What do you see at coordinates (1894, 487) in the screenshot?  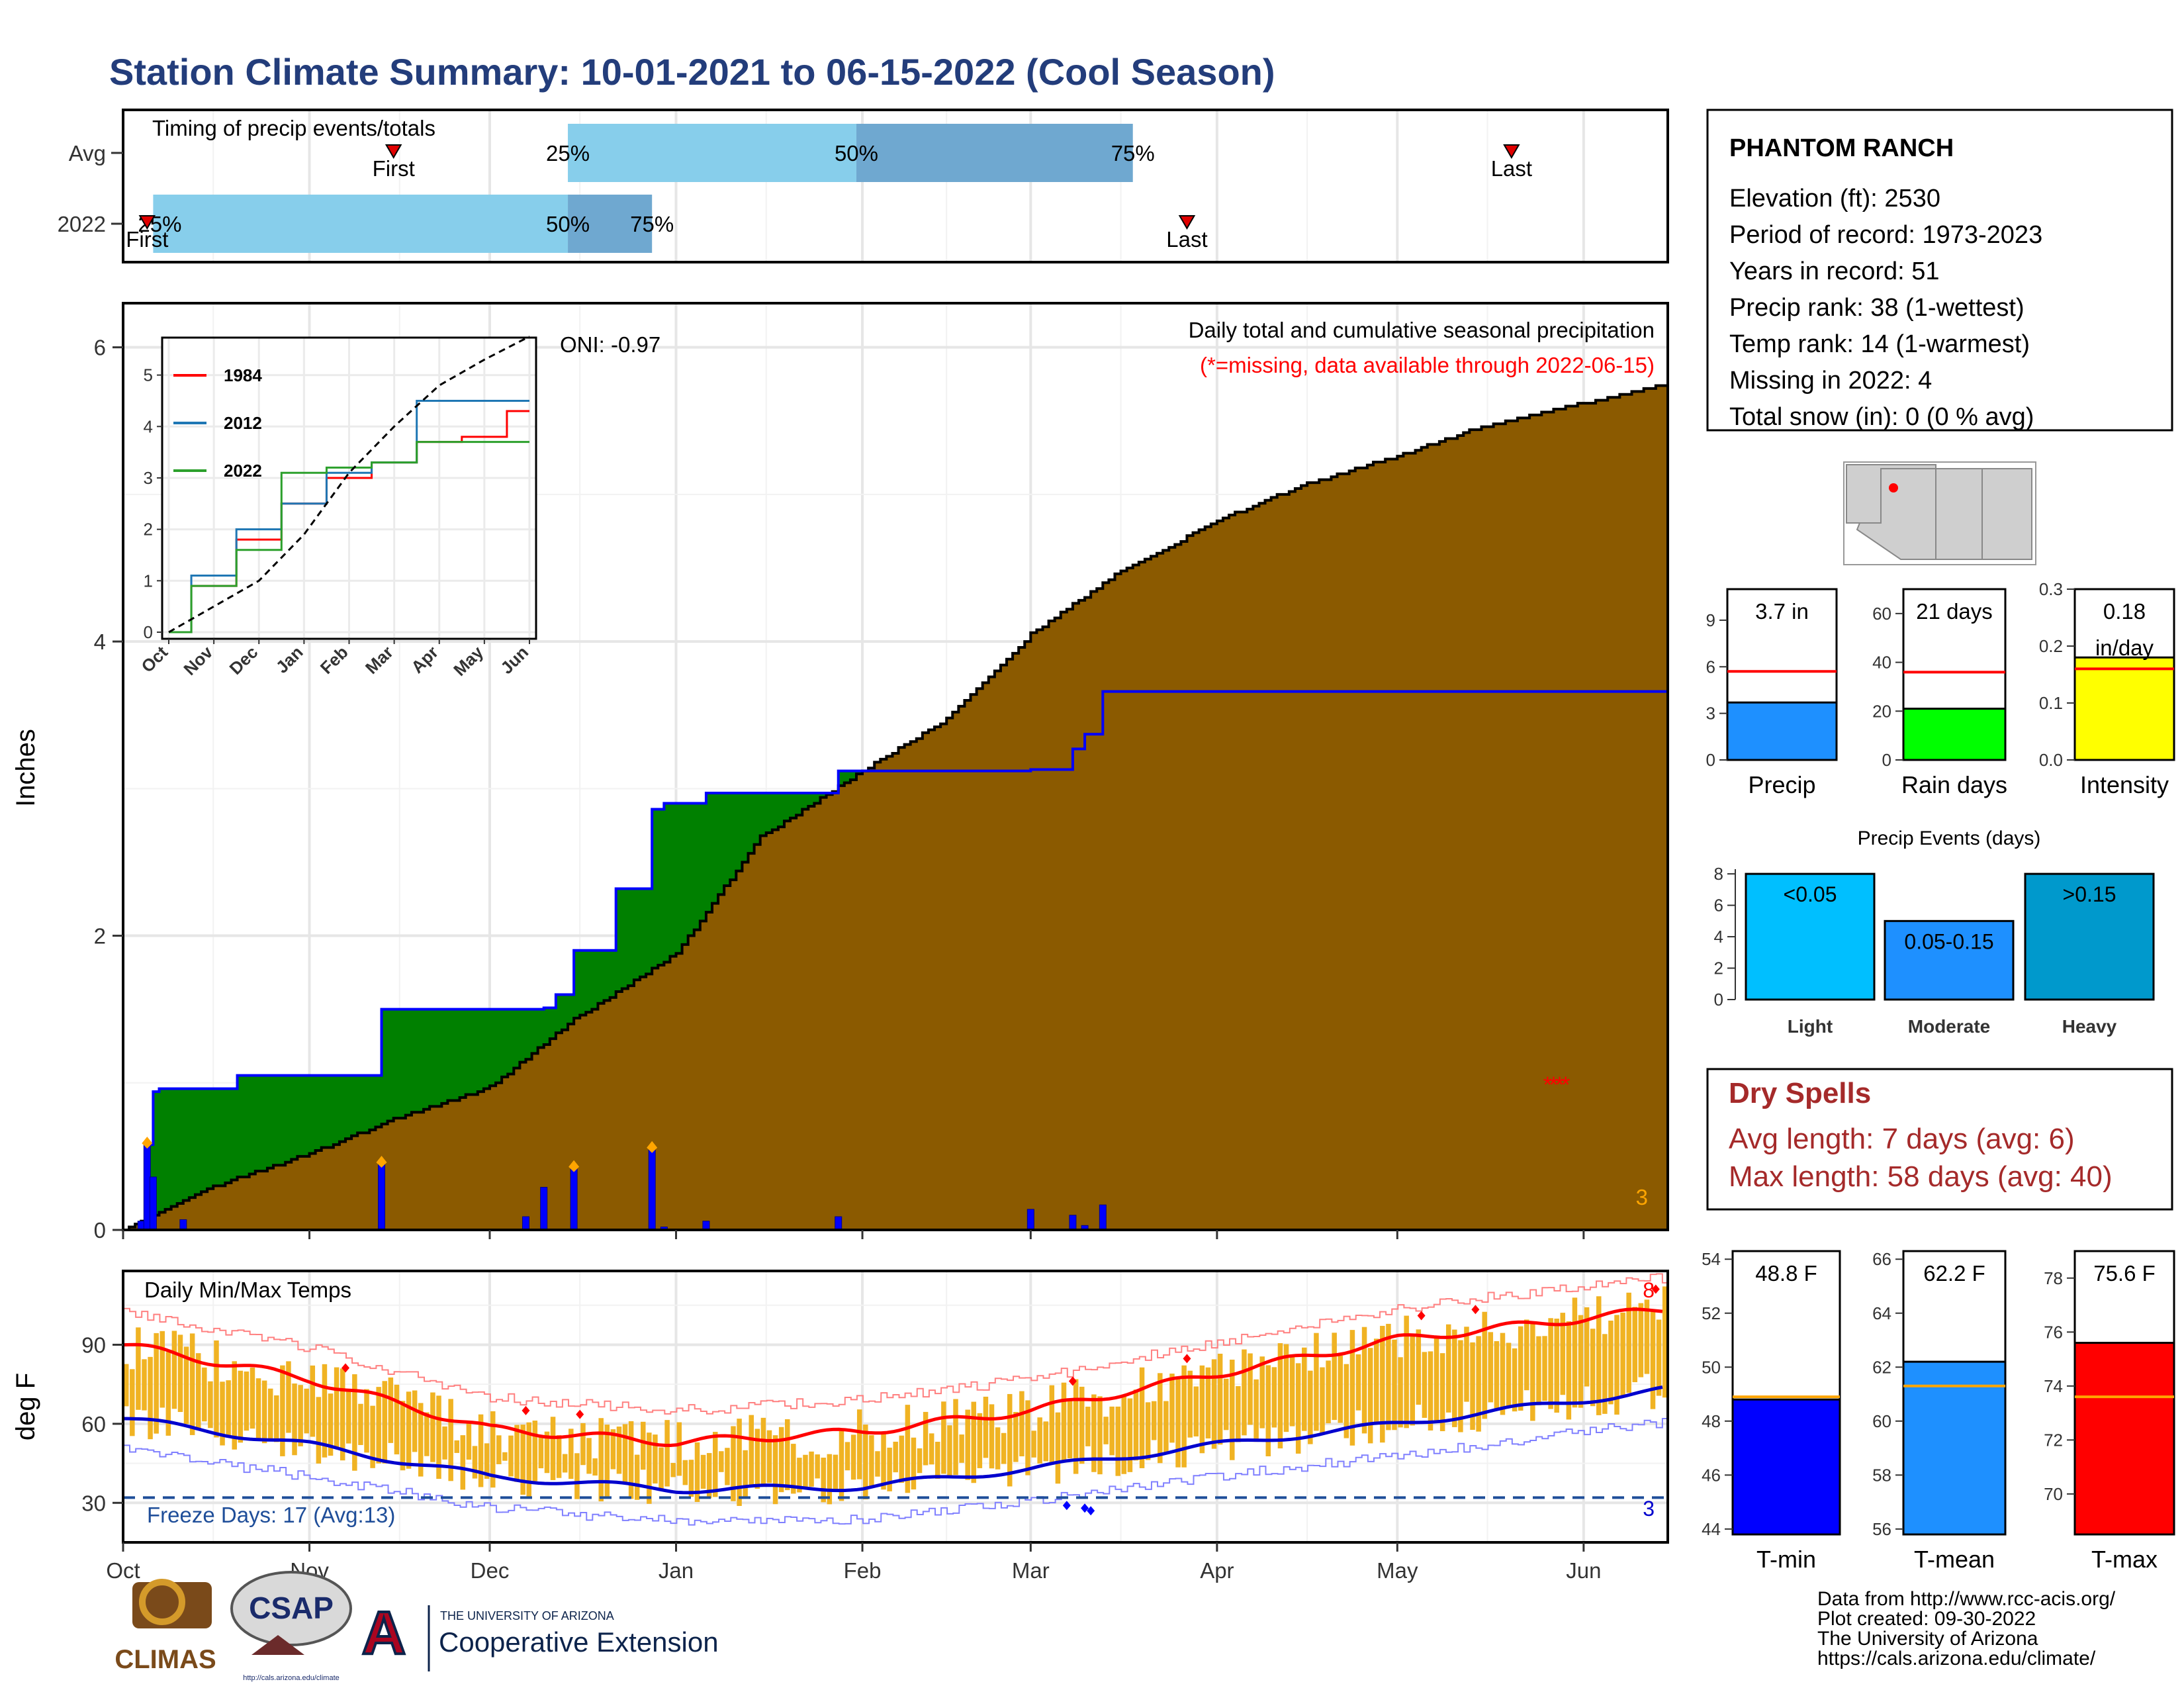 I see `station-location-dot` at bounding box center [1894, 487].